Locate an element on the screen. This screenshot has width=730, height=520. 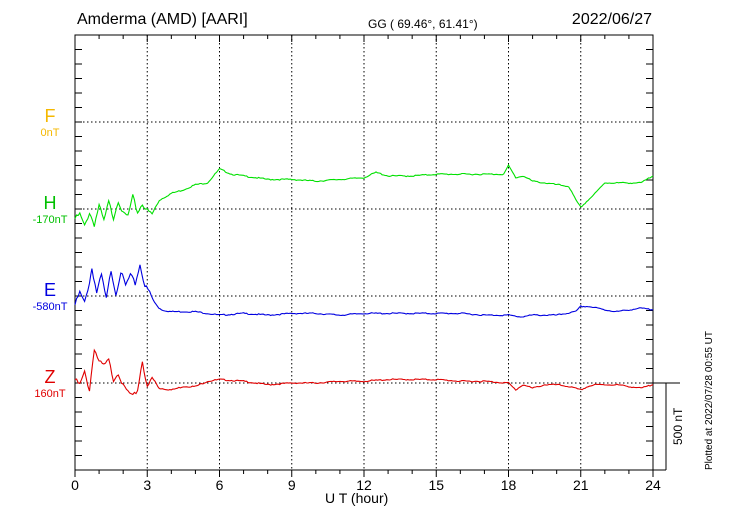
date-label: 2022/06/27 is located at coordinates (611, 19).